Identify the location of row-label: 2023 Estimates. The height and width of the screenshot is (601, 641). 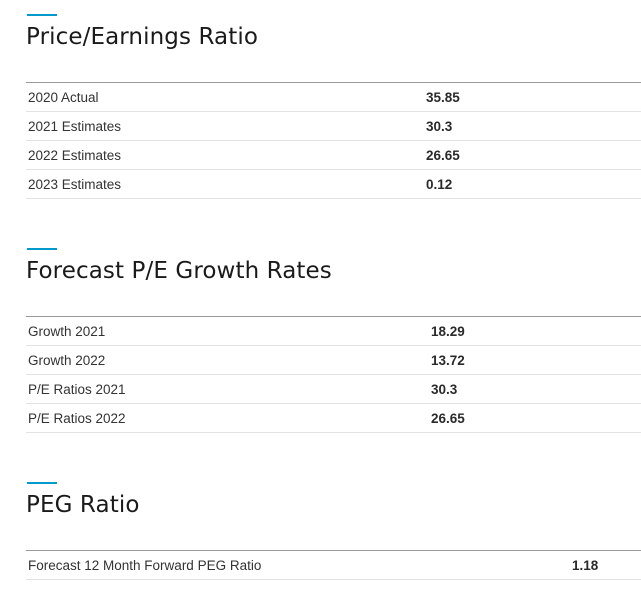
(226, 184).